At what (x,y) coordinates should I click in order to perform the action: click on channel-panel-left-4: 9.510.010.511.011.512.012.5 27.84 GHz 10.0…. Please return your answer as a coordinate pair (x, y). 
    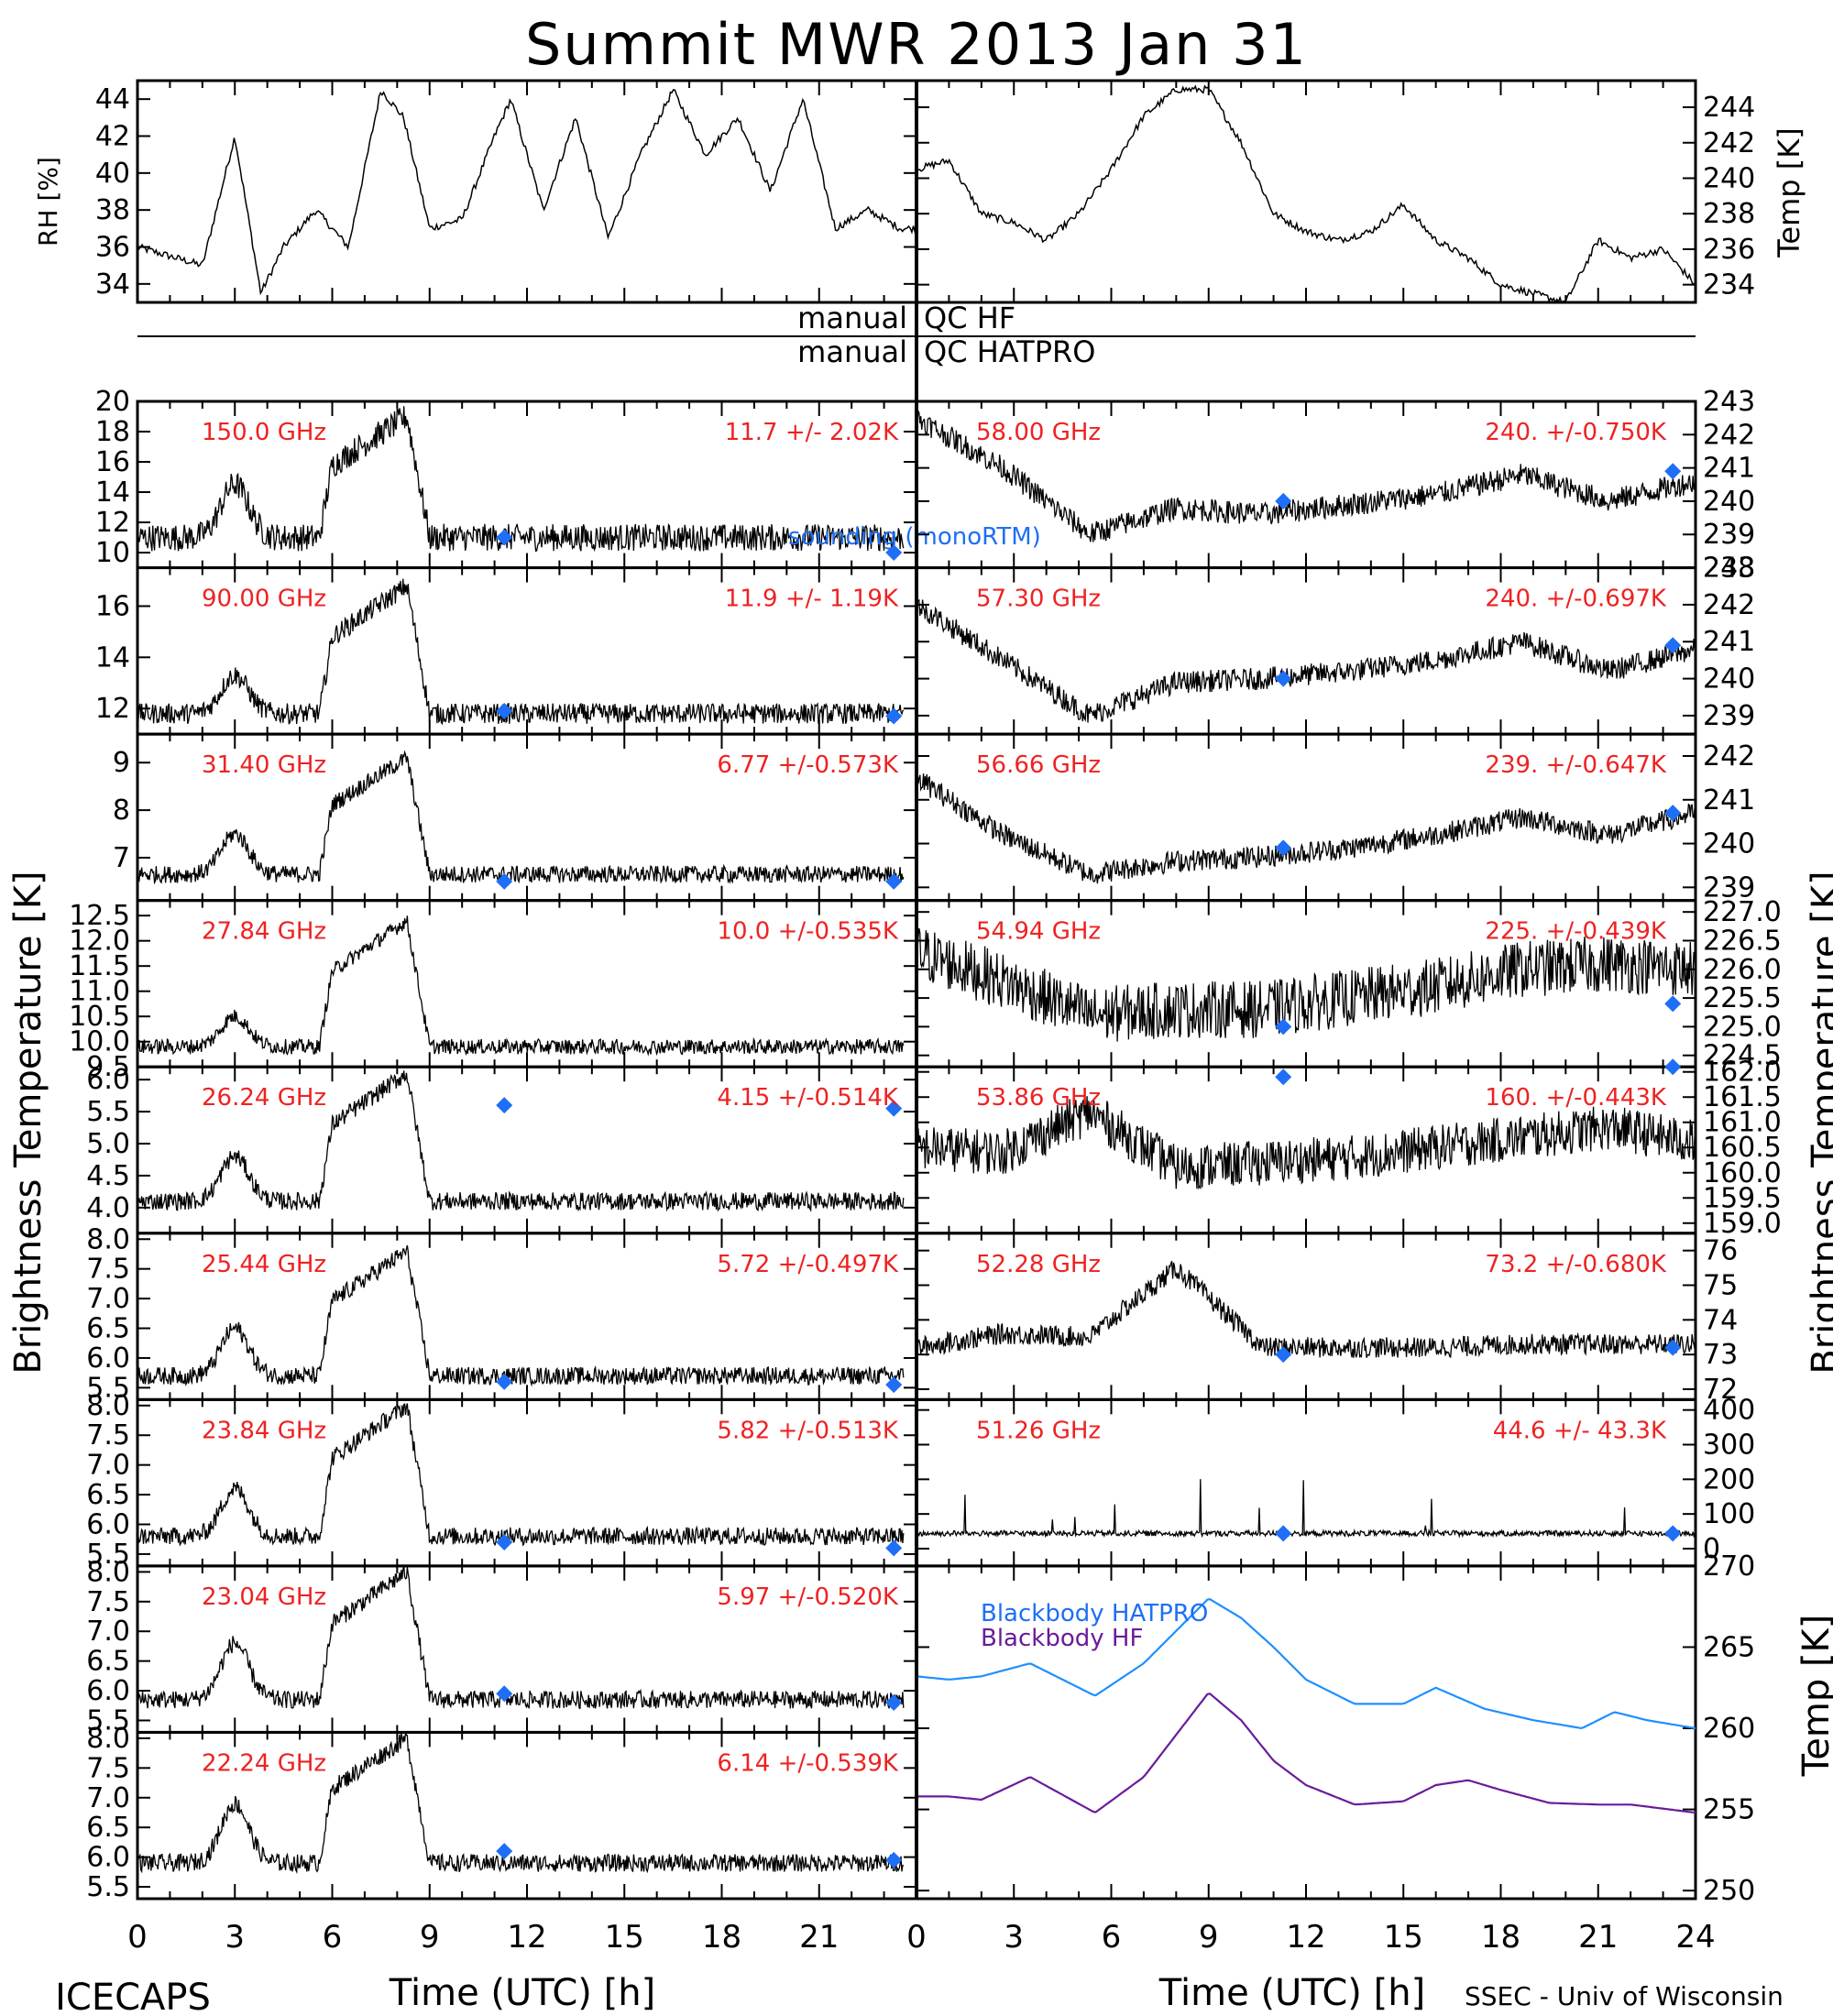
    Looking at the image, I should click on (493, 991).